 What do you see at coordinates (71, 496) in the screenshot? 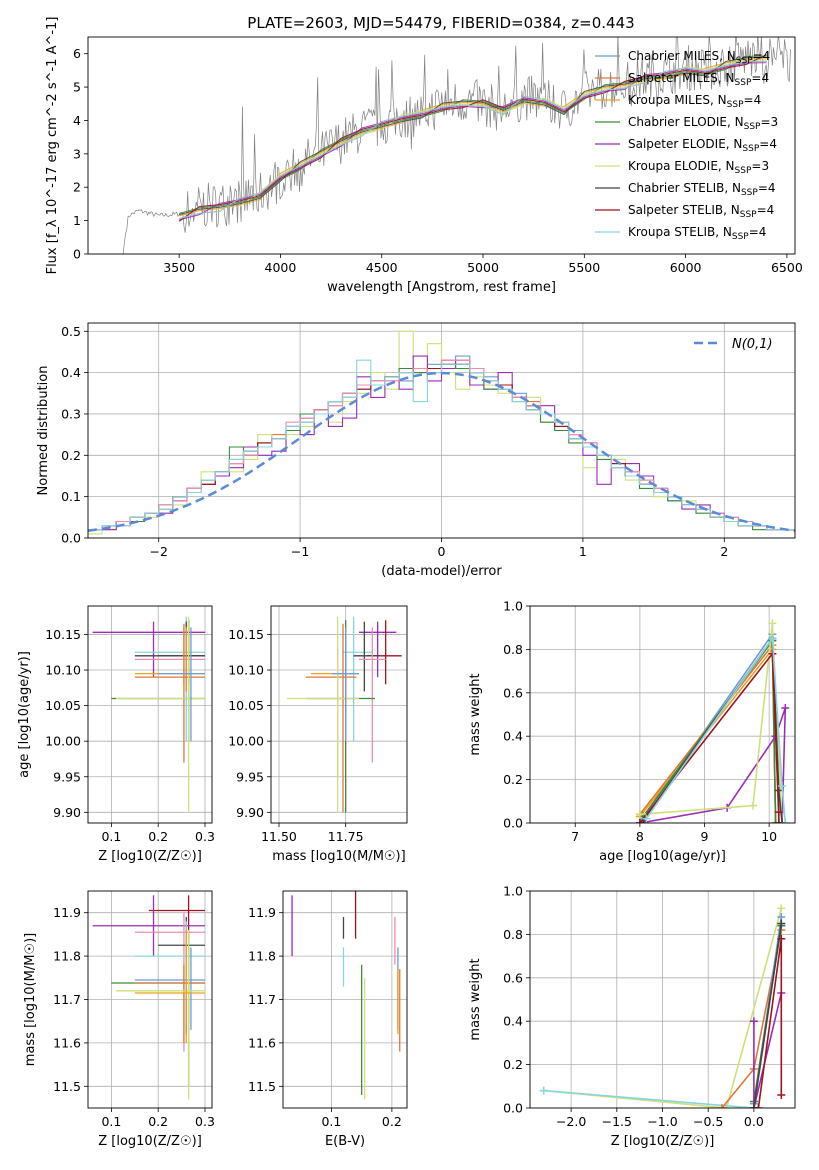
I see `residuals-ytick-label: 0.1` at bounding box center [71, 496].